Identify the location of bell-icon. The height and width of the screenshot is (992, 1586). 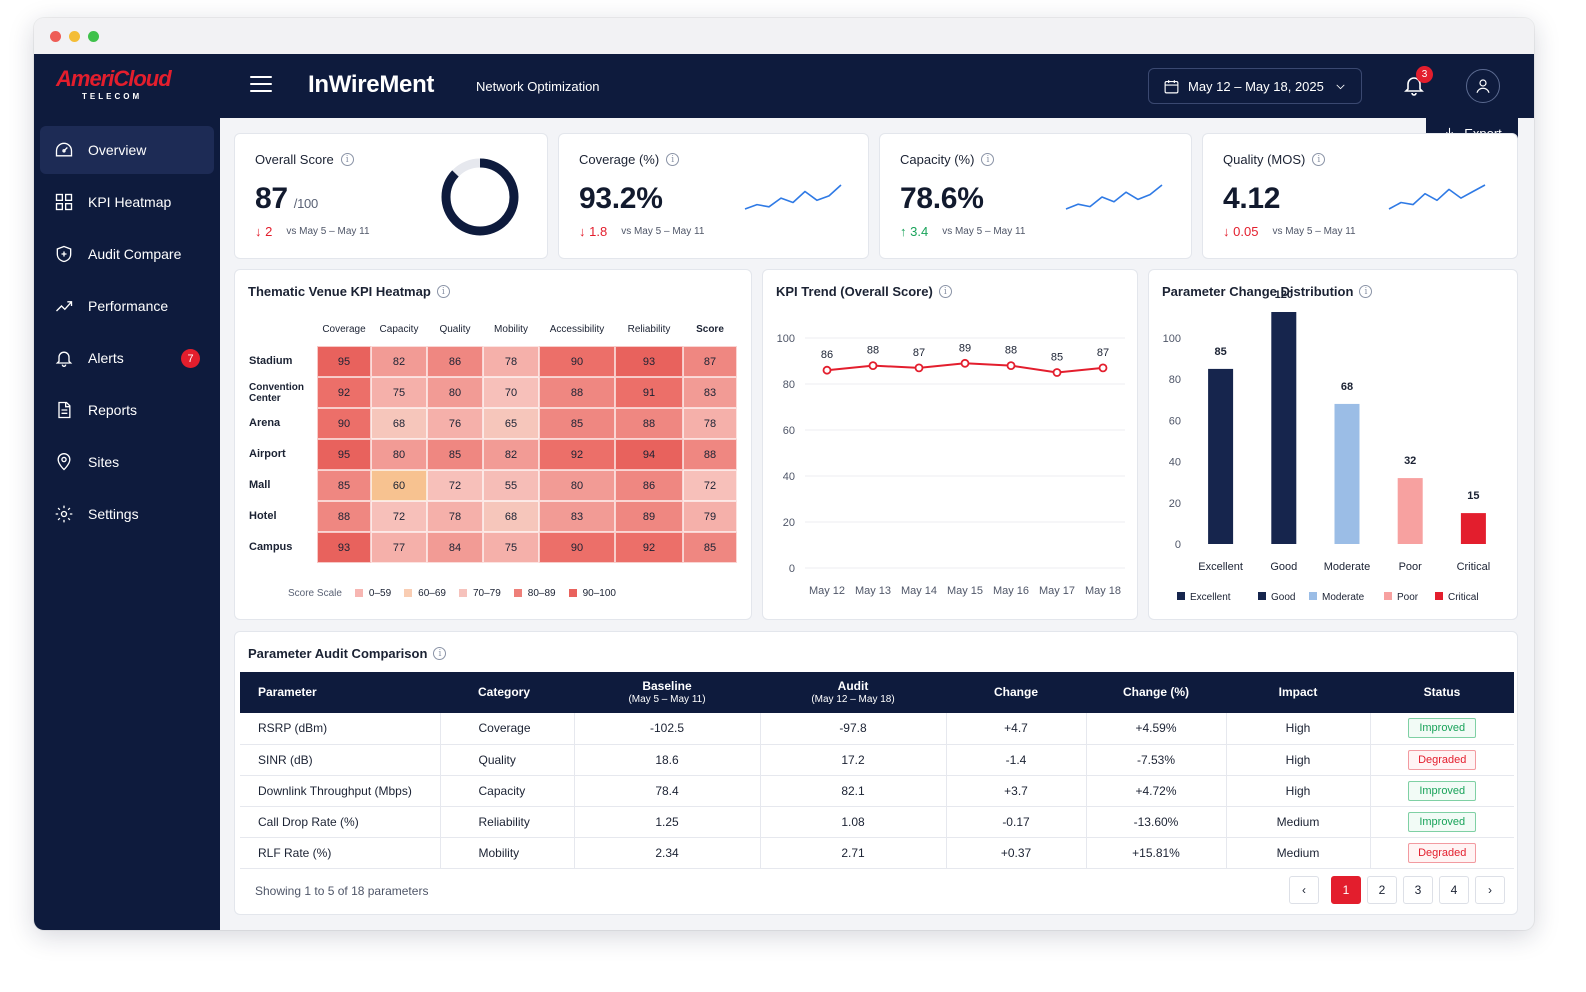
(64, 359).